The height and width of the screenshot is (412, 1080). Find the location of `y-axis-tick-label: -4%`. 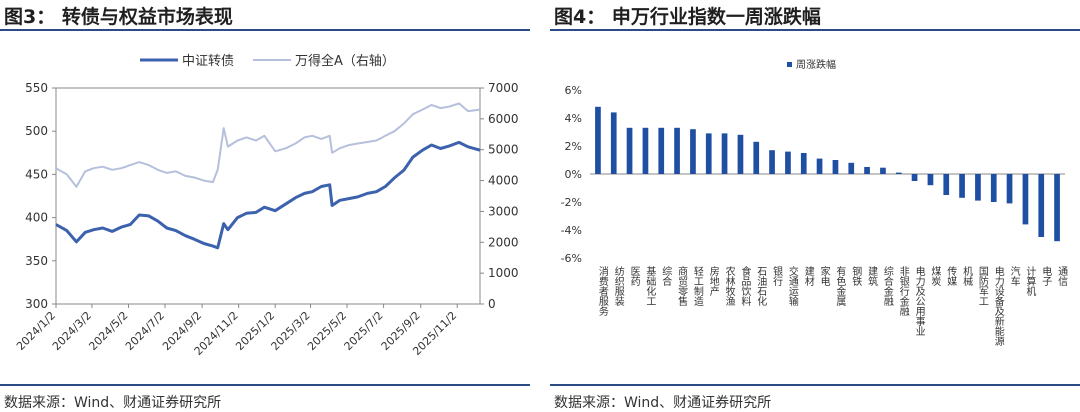

y-axis-tick-label: -4% is located at coordinates (571, 230).